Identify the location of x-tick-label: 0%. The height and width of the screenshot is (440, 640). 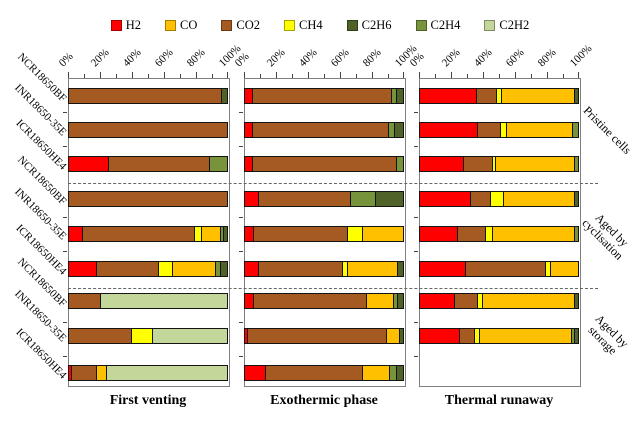
(66, 60).